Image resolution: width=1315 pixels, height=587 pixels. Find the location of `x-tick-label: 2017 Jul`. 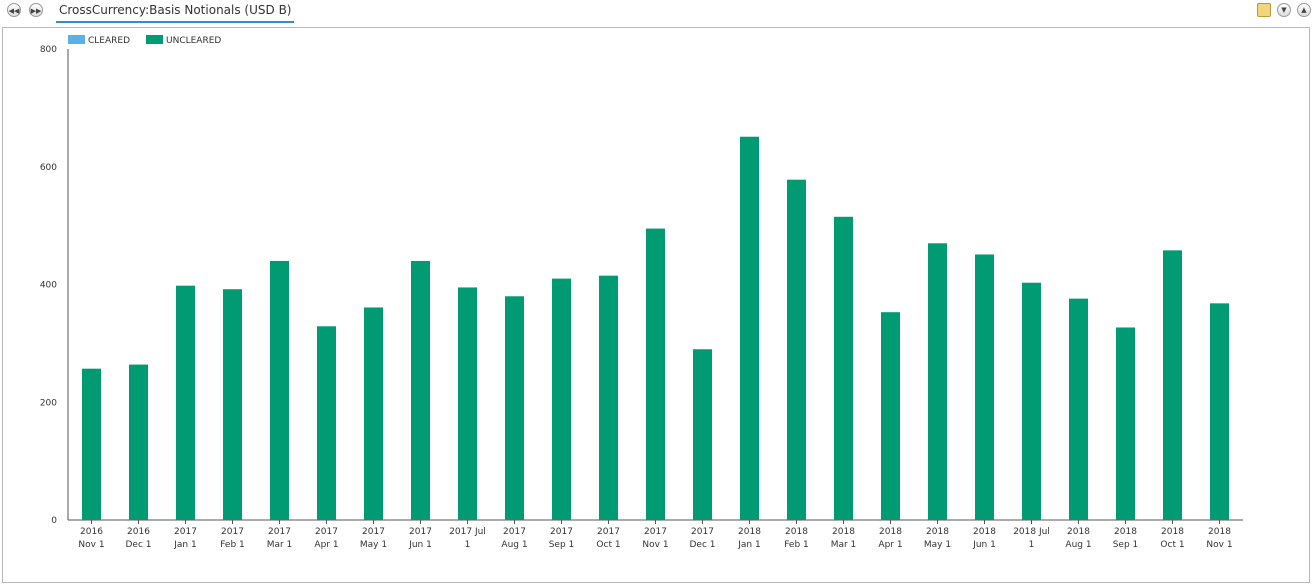

x-tick-label: 2017 Jul is located at coordinates (467, 532).